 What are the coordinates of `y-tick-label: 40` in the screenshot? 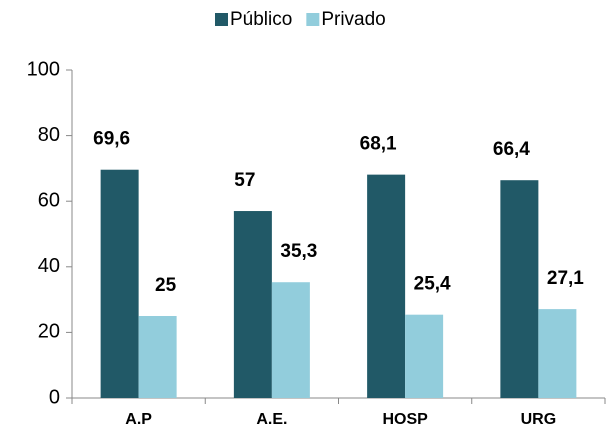 It's located at (49, 266).